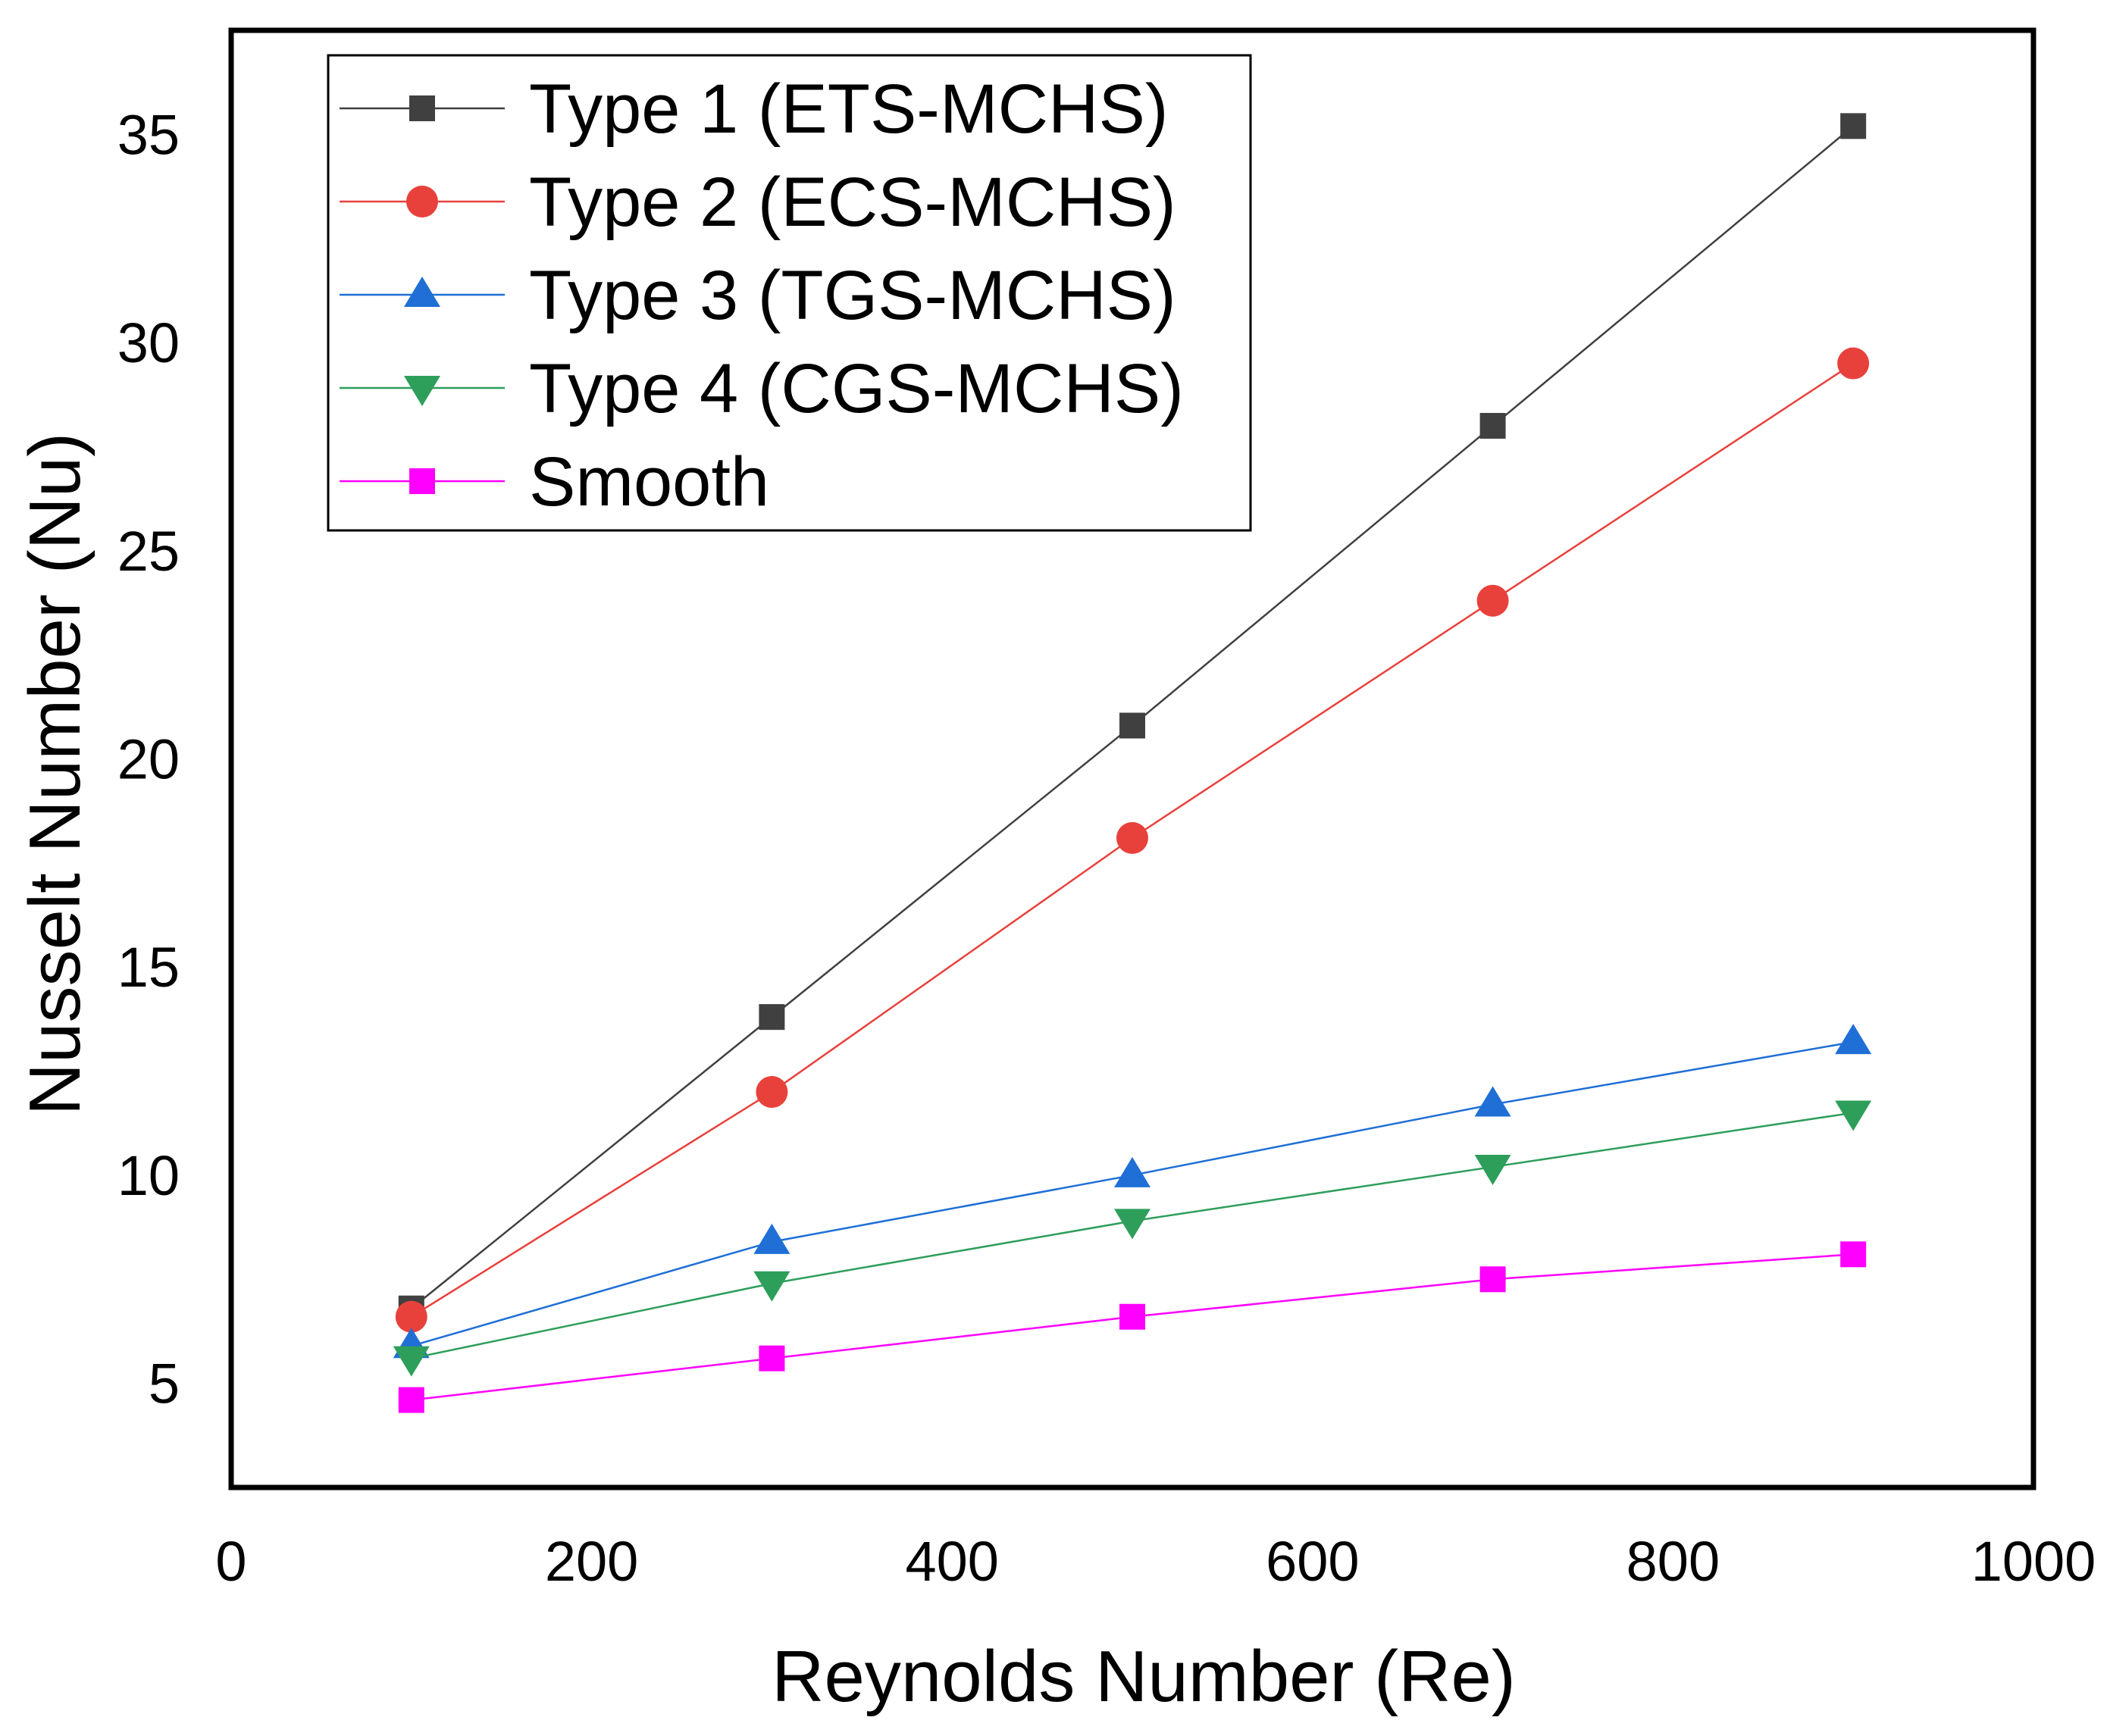  I want to click on legend-item: Type 4 (CGS-MCHS), so click(762, 388).